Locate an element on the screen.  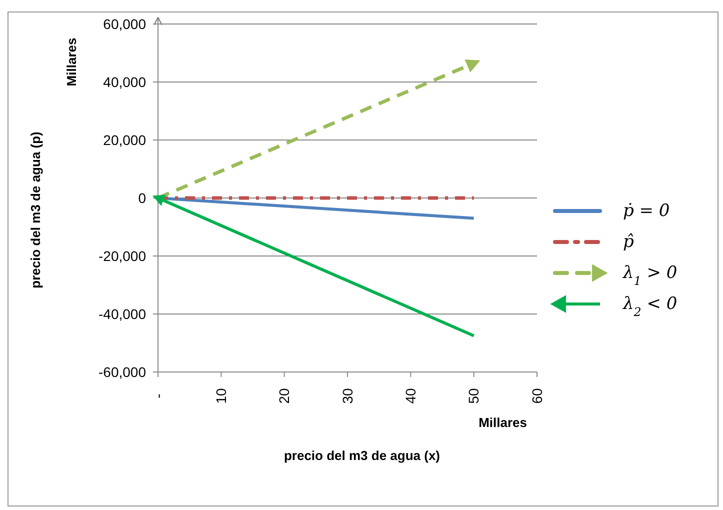
y-tick-label: -60,000 is located at coordinates (122, 372).